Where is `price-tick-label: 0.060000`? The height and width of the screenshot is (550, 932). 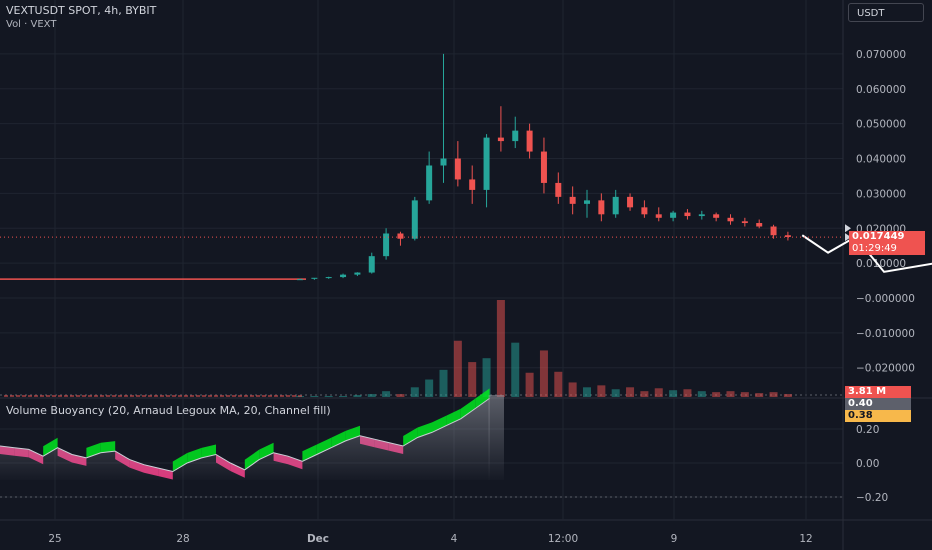
price-tick-label: 0.060000 is located at coordinates (881, 90).